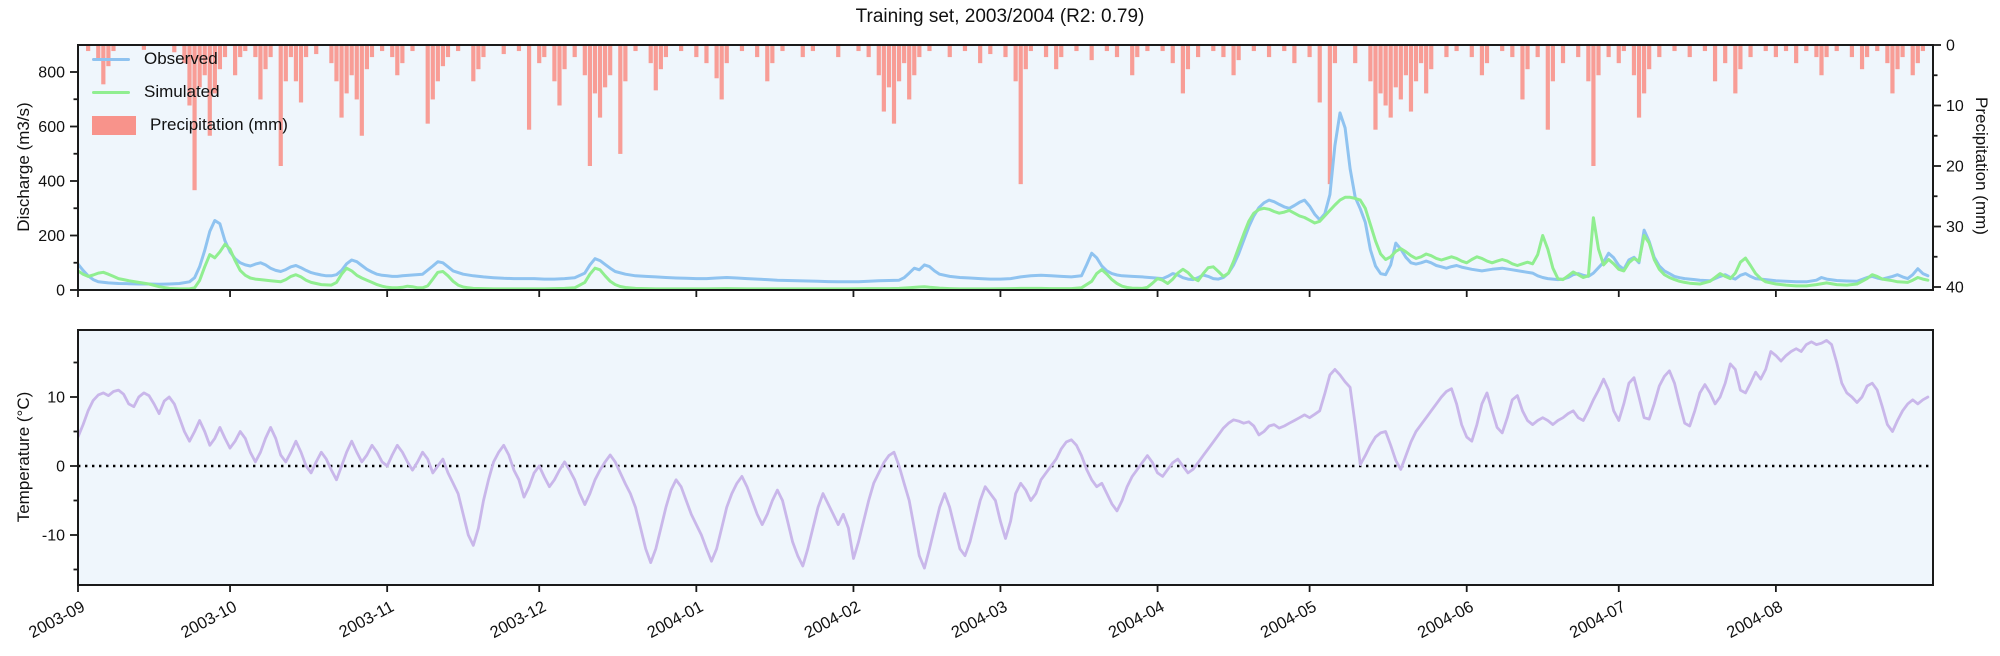 The width and height of the screenshot is (2000, 656). I want to click on legend-entry-observed: Observed, so click(190, 59).